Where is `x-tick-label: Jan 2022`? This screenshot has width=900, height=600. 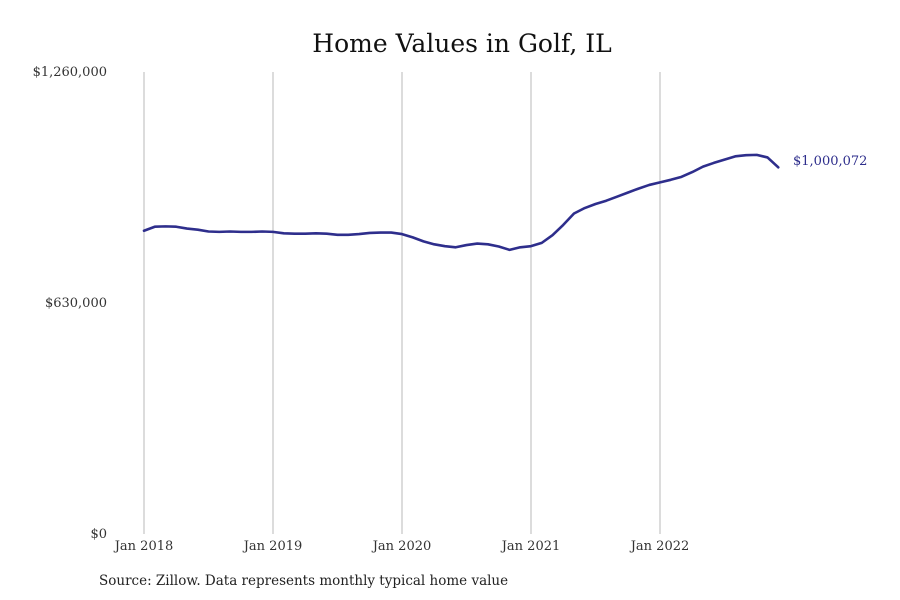 x-tick-label: Jan 2022 is located at coordinates (659, 546).